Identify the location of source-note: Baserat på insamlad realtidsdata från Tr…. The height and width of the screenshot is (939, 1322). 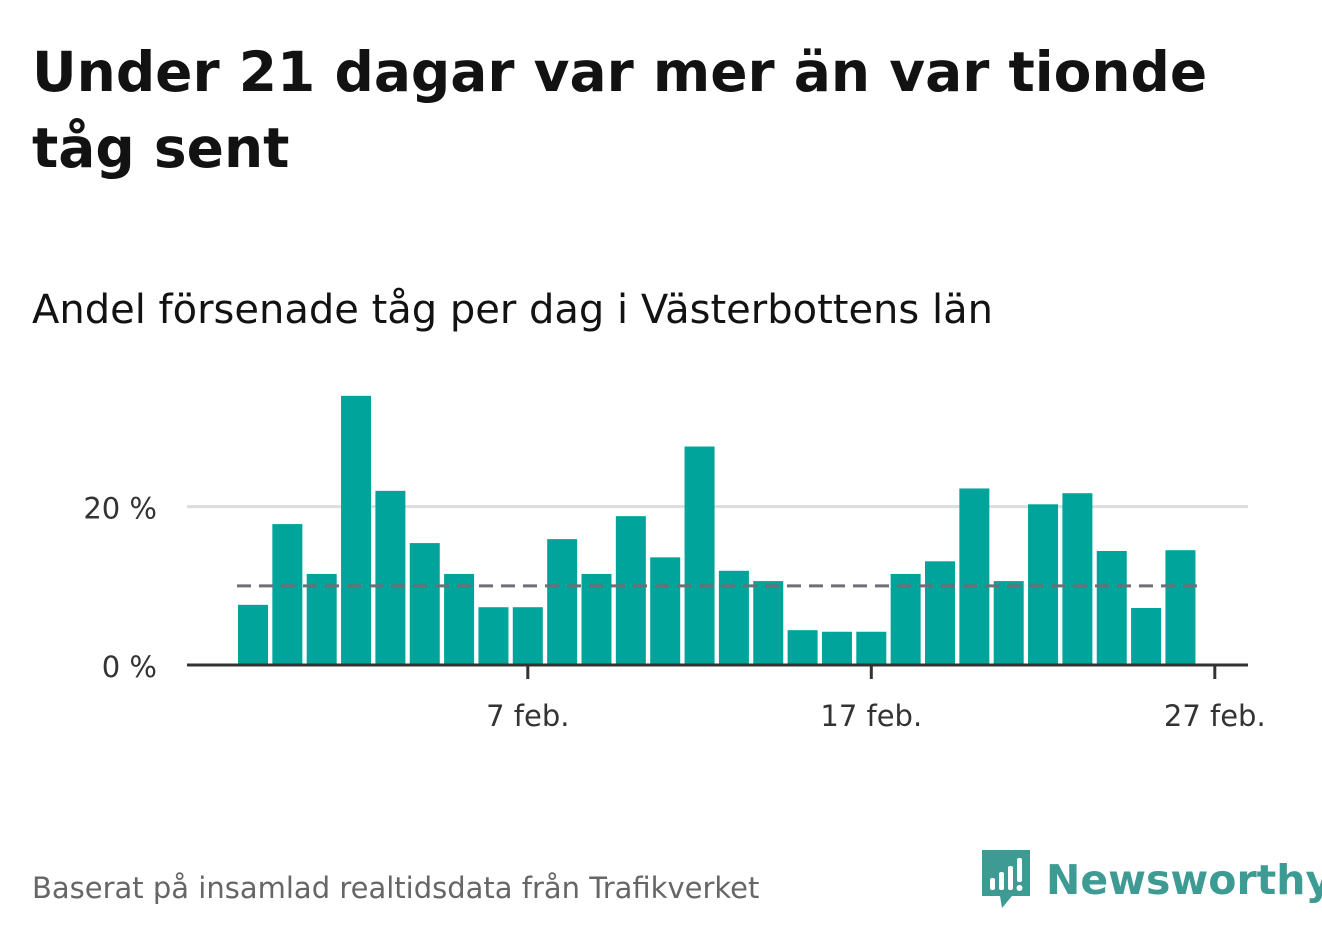
(396, 888).